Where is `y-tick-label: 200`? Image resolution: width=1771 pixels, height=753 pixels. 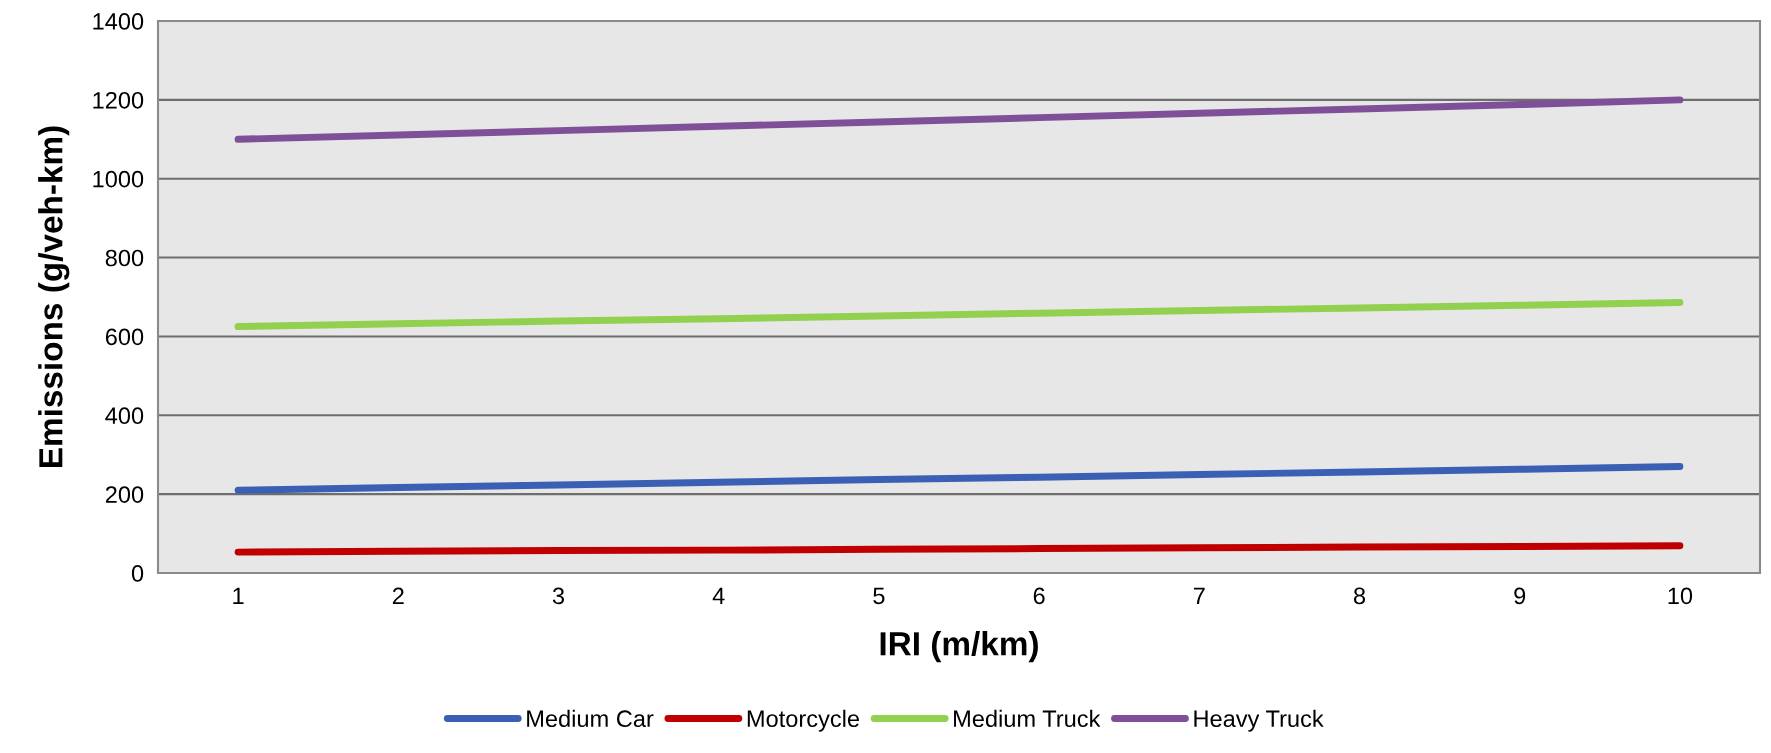
y-tick-label: 200 is located at coordinates (124, 494).